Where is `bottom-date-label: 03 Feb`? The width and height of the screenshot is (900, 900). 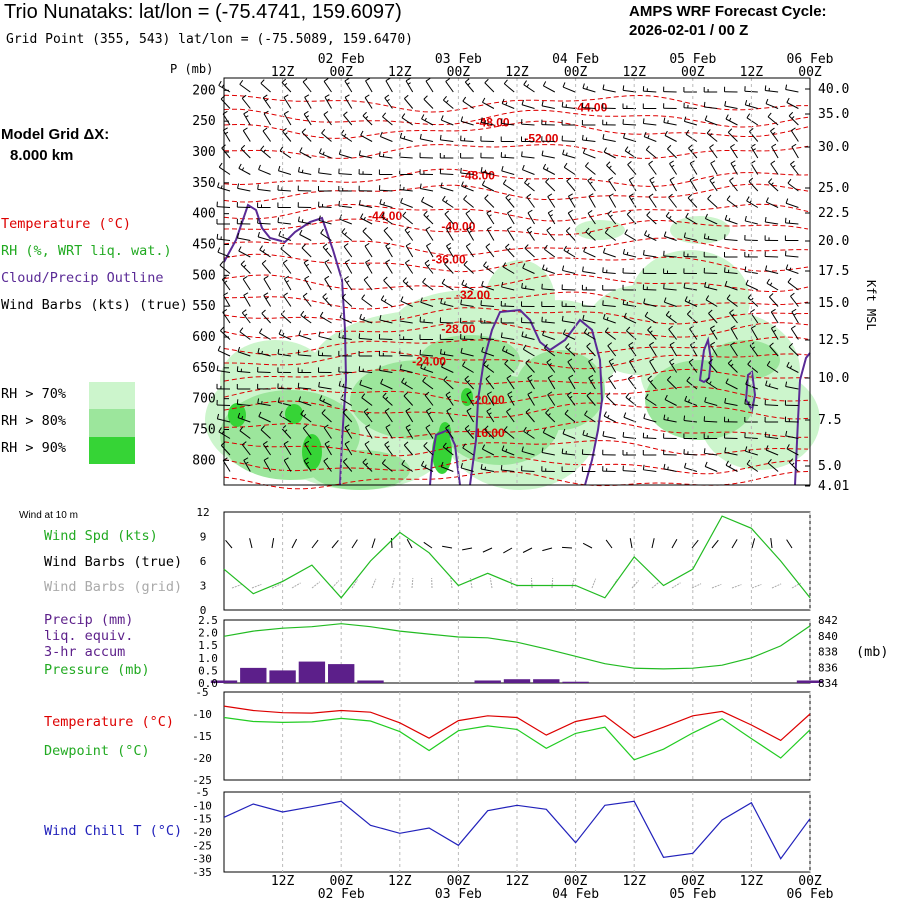 bottom-date-label: 03 Feb is located at coordinates (458, 893).